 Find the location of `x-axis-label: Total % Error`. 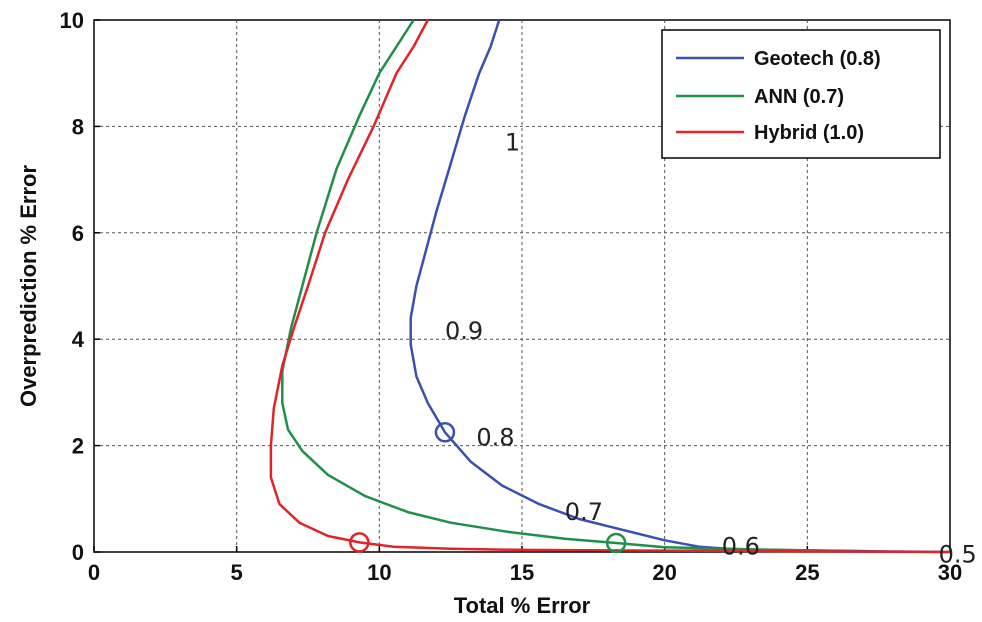

x-axis-label: Total % Error is located at coordinates (522, 605).